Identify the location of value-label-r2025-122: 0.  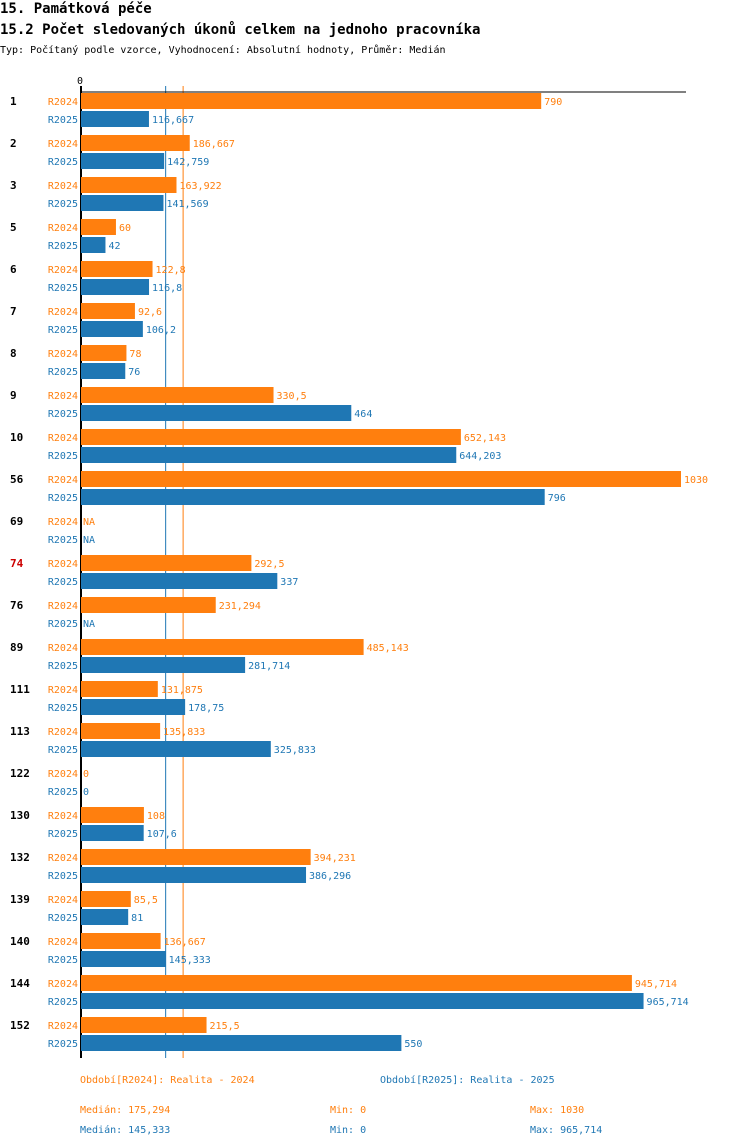
(86, 792).